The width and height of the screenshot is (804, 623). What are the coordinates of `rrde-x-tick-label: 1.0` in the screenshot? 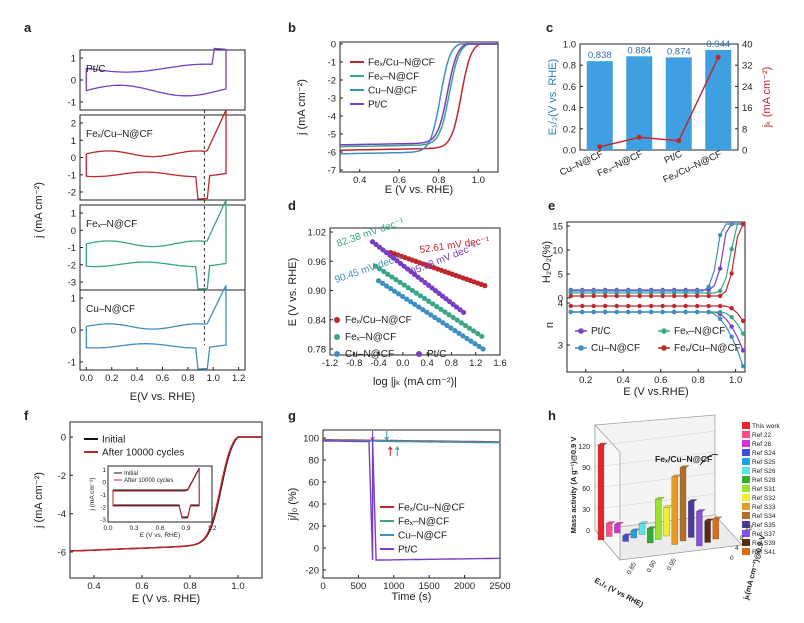 It's located at (735, 380).